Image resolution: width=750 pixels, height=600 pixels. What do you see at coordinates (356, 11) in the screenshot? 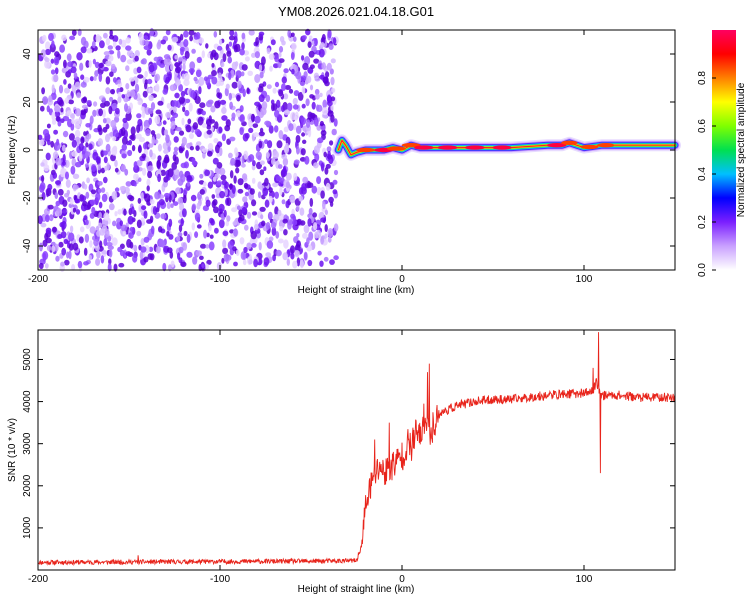
I see `figure-title: YM08.2026.021.04.18.G01` at bounding box center [356, 11].